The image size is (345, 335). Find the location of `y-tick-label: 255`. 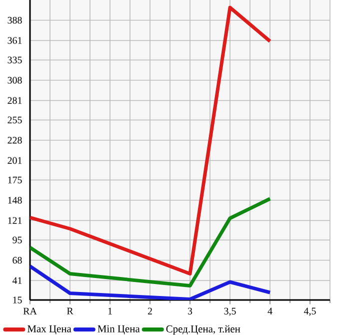

y-tick-label: 255 is located at coordinates (15, 120).